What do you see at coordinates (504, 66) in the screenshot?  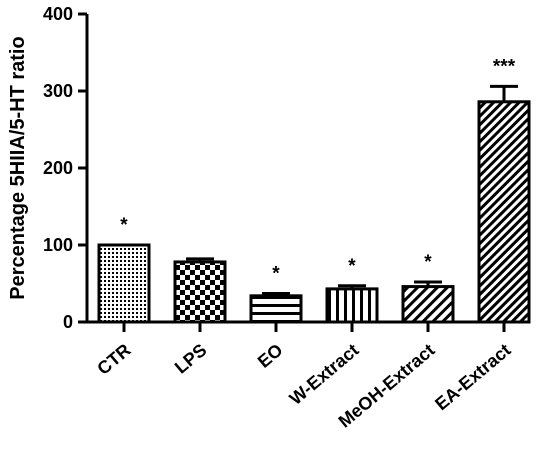 I see `significance-marker: ***` at bounding box center [504, 66].